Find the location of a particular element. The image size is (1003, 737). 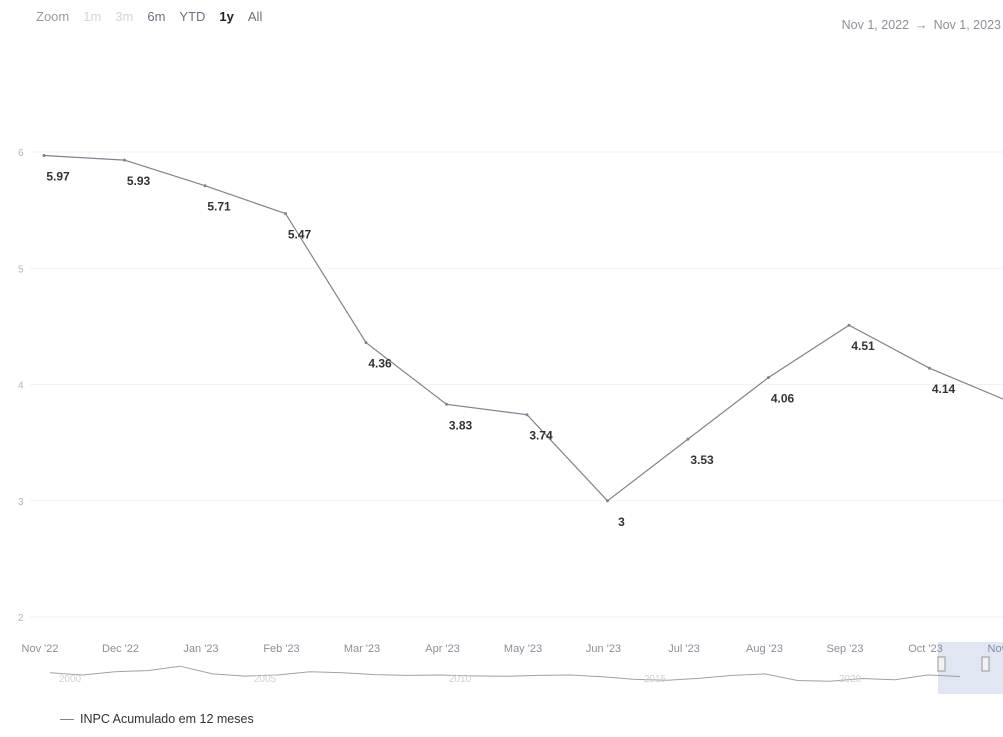

range-to-input: Nov 1, 2023 is located at coordinates (967, 25).